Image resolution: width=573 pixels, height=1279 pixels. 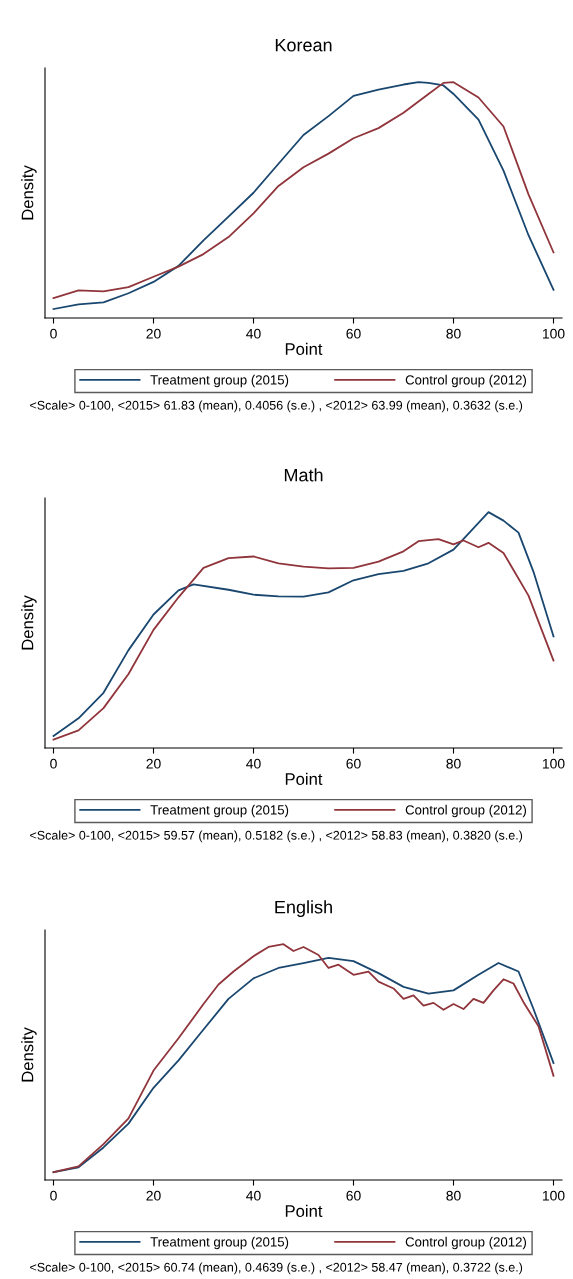 What do you see at coordinates (303, 45) in the screenshot?
I see `chart-title: Korean` at bounding box center [303, 45].